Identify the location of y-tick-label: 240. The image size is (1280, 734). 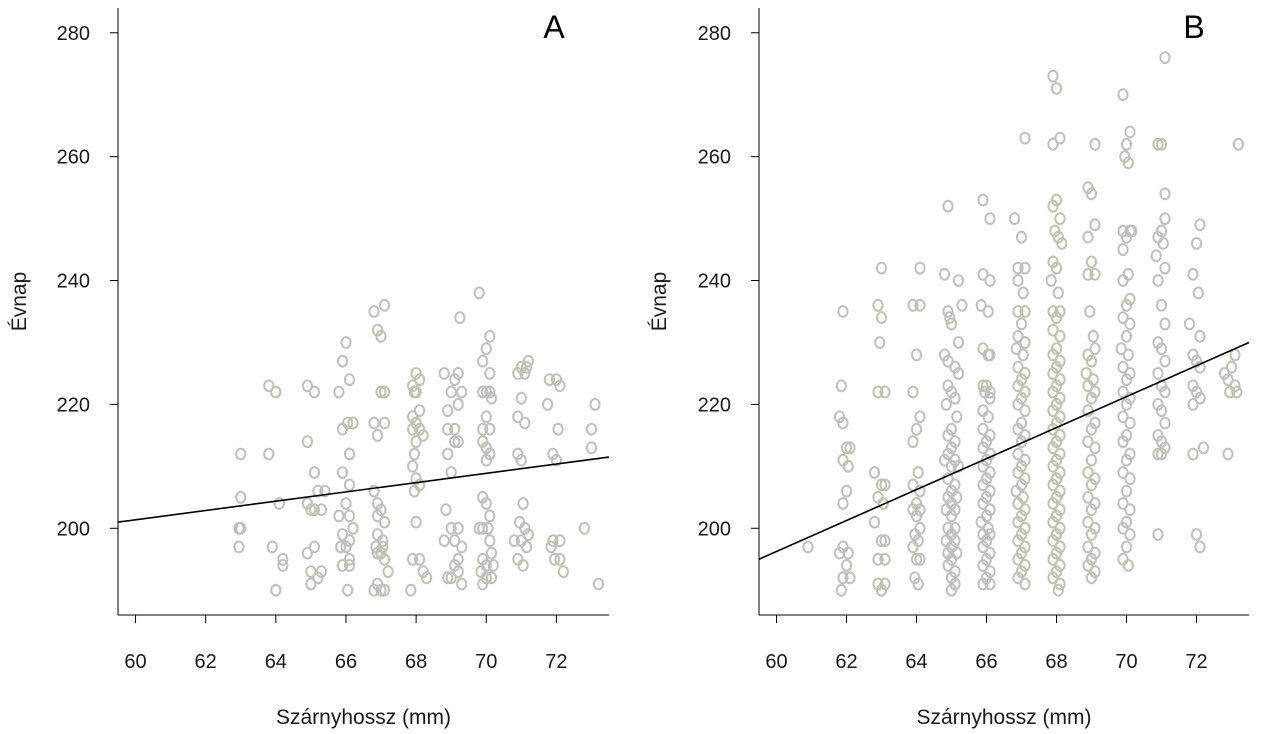
(73, 282).